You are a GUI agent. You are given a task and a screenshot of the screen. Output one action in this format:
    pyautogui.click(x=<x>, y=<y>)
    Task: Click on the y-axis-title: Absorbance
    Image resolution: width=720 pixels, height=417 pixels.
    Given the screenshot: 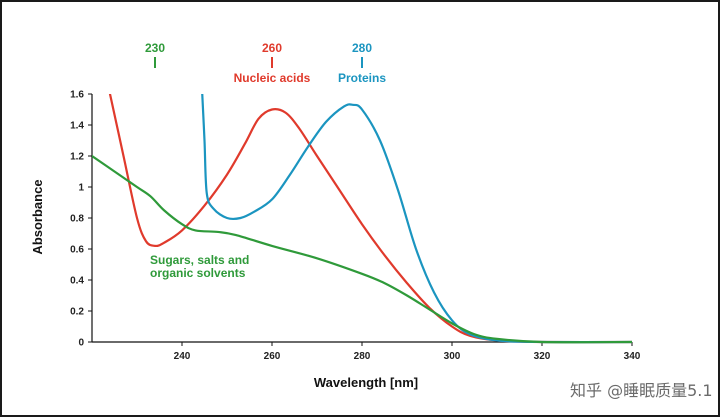 What is the action you would take?
    pyautogui.click(x=37, y=216)
    